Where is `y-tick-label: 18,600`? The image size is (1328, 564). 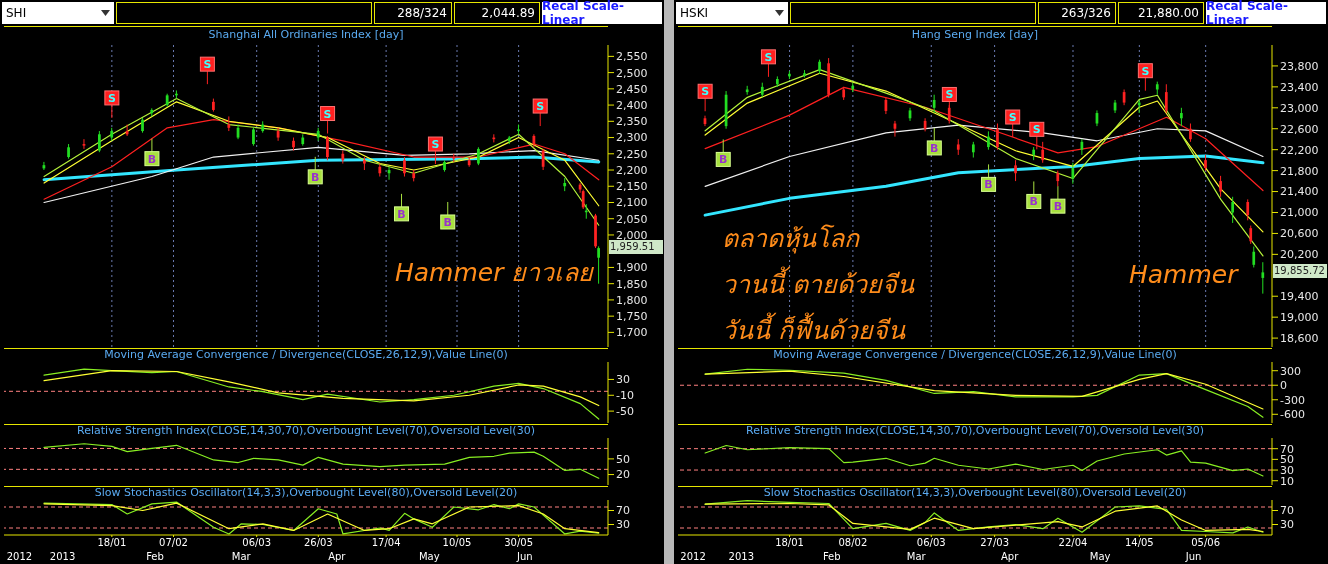
y-tick-label: 18,600 is located at coordinates (1299, 339).